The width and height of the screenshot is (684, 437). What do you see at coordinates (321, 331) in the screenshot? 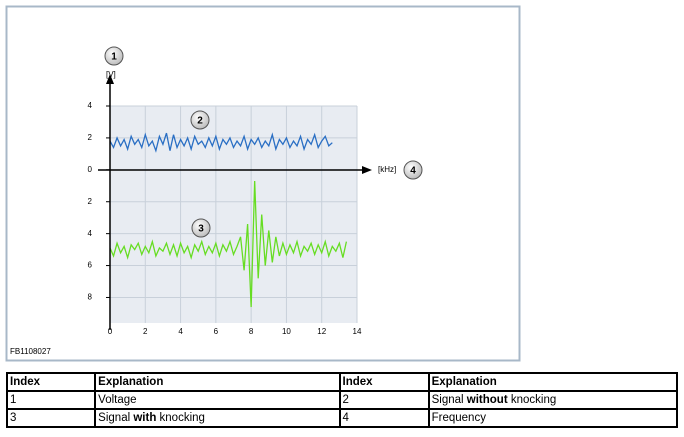
I see `x-tick-label: 12` at bounding box center [321, 331].